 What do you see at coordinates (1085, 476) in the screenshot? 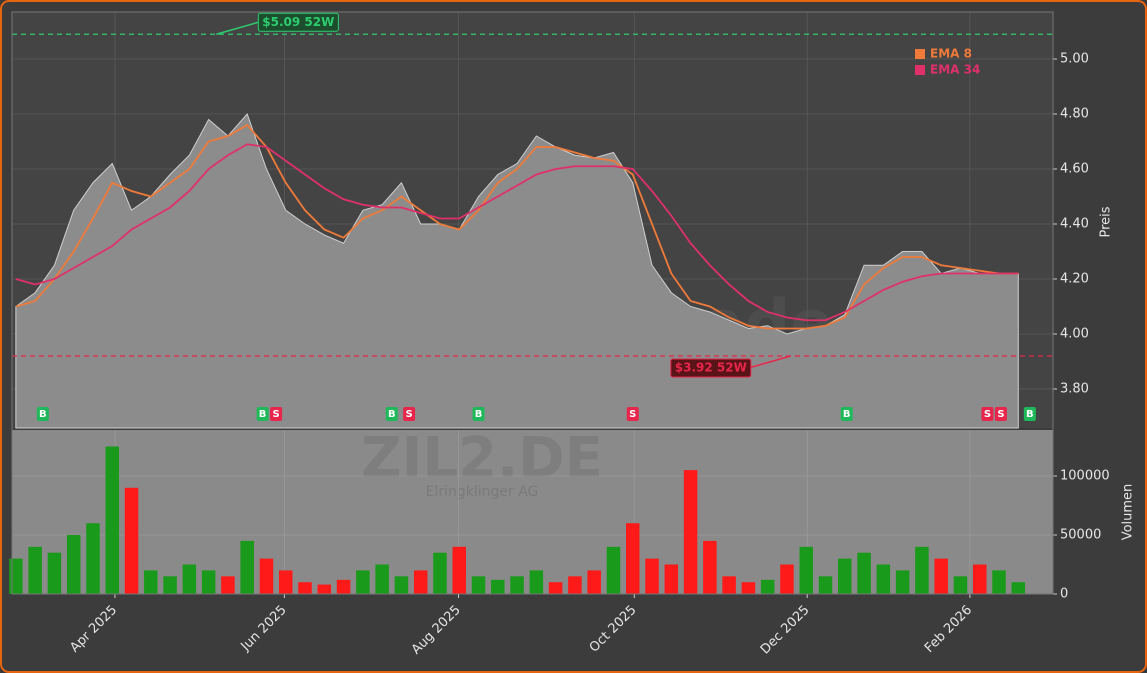
I see `y-tick-label: 100000` at bounding box center [1085, 476].